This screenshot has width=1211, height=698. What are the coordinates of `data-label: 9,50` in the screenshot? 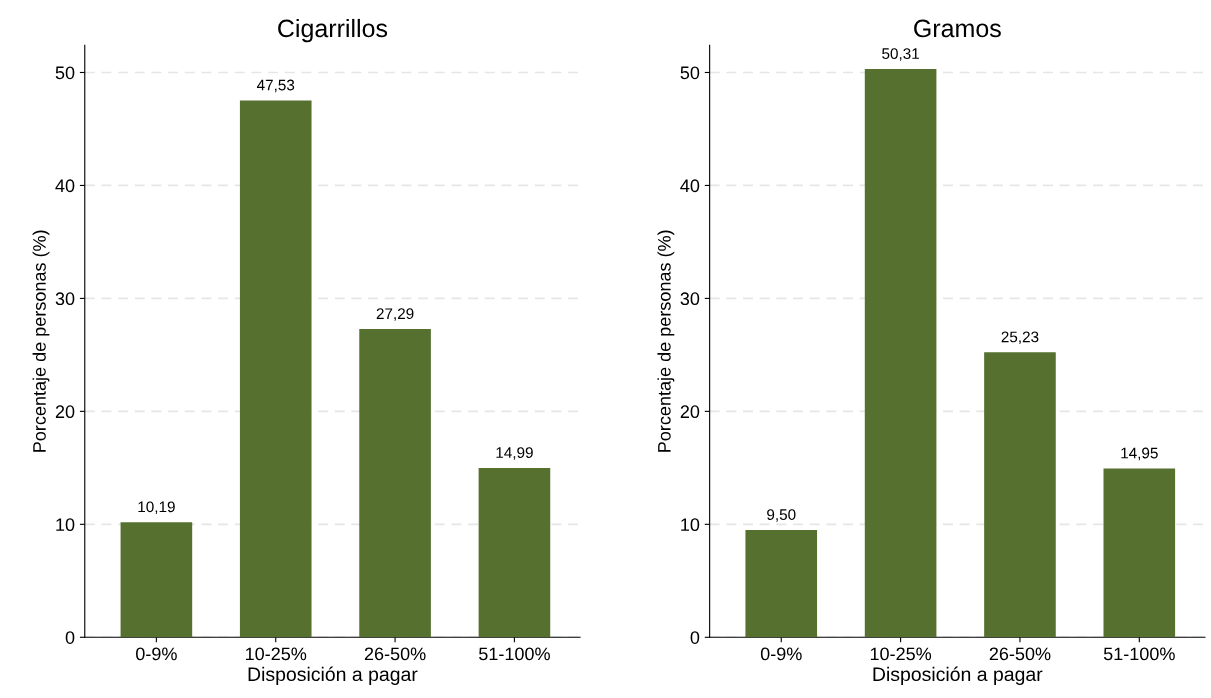 It's located at (781, 515).